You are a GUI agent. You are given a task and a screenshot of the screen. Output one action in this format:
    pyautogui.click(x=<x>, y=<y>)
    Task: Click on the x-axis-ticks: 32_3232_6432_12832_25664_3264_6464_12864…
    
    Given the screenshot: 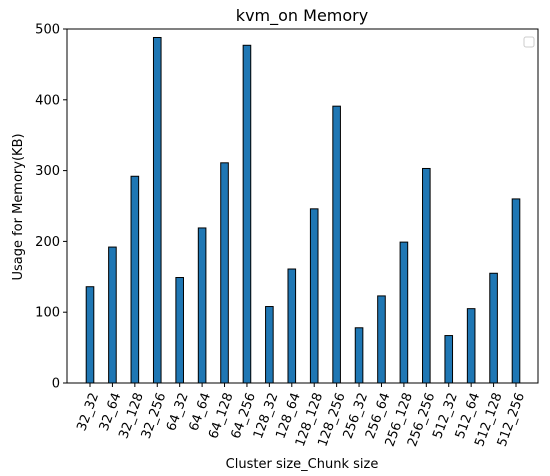 What is the action you would take?
    pyautogui.click(x=301, y=416)
    